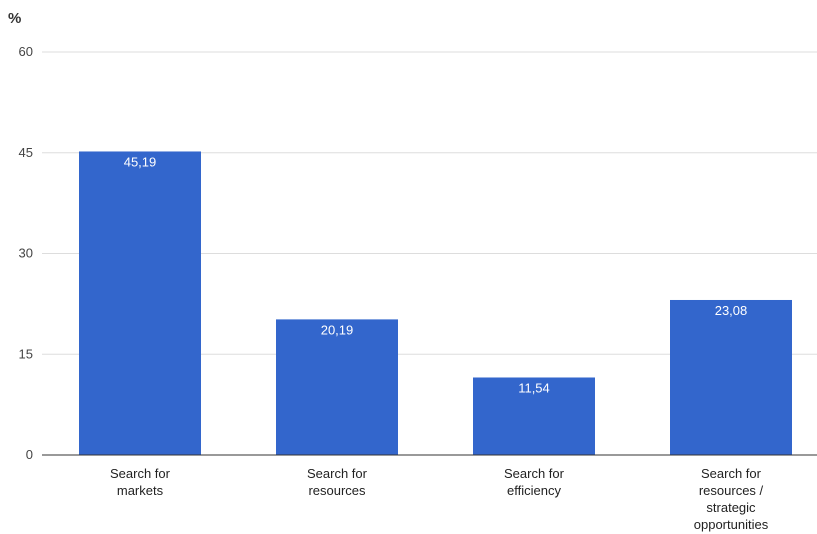  I want to click on y-tick-label: 60, so click(26, 51).